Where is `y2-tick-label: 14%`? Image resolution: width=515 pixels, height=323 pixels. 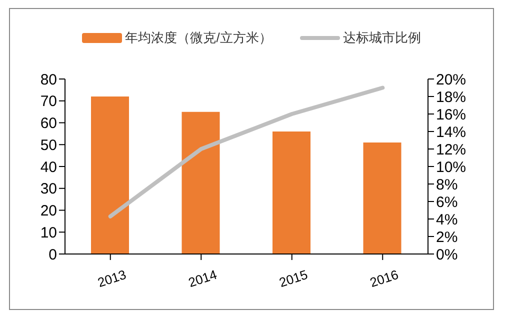
y2-tick-label: 14% is located at coordinates (451, 132).